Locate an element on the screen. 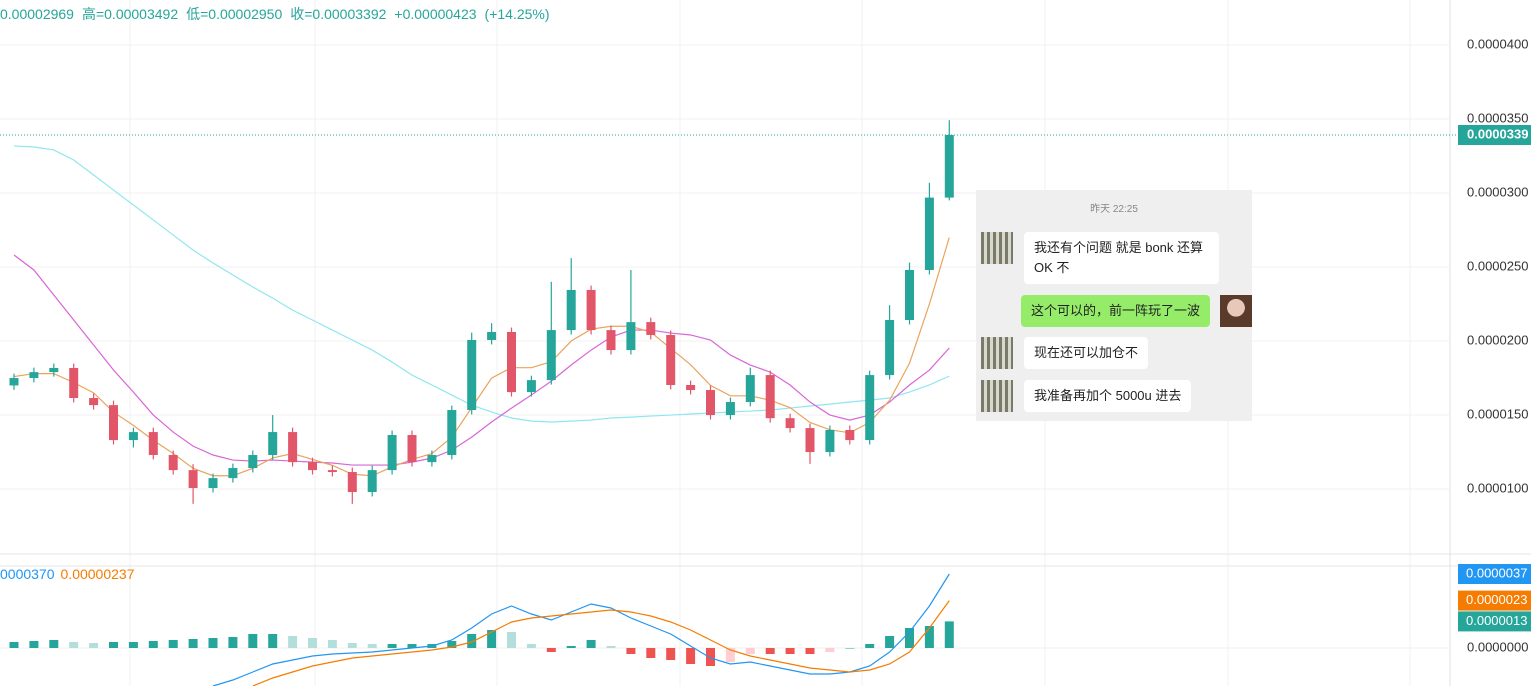  chat-message: 我还有个问题 就是 bonk 还算OK 不 is located at coordinates (1100, 258).